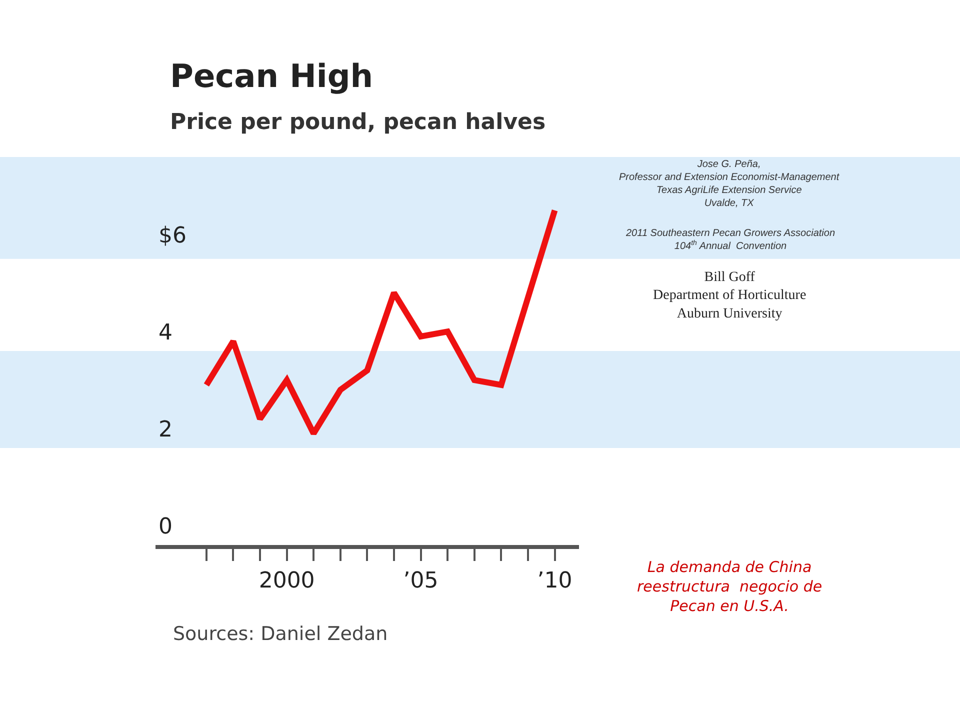 The height and width of the screenshot is (720, 960). I want to click on source-note: Sources: Daniel Zedan, so click(280, 634).